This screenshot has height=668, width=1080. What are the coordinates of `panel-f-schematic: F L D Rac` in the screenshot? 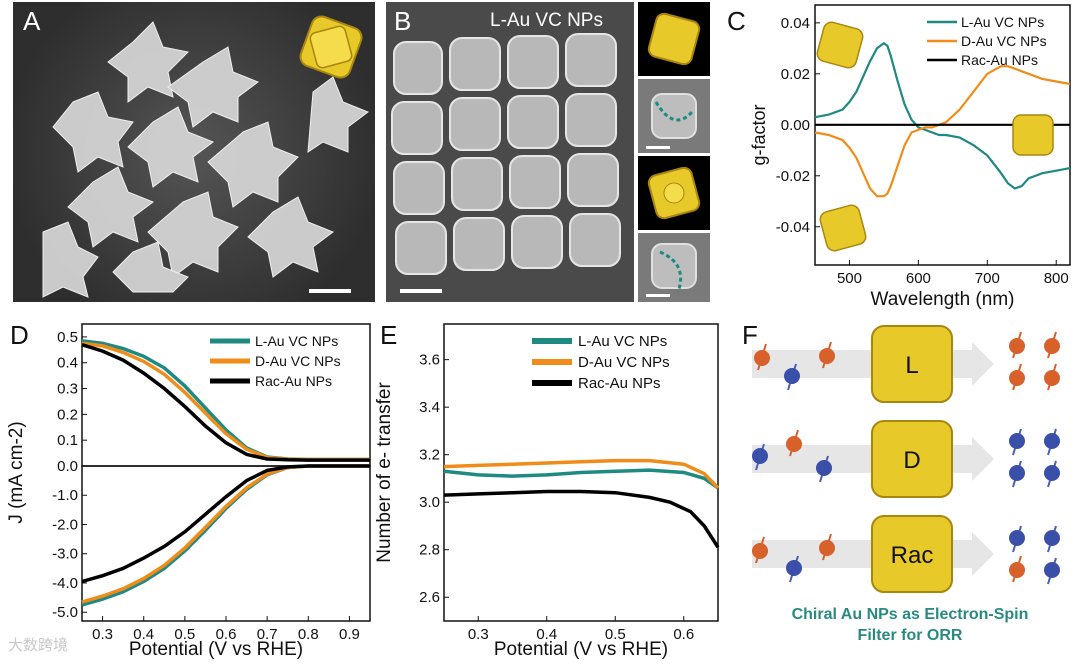 It's located at (906, 461).